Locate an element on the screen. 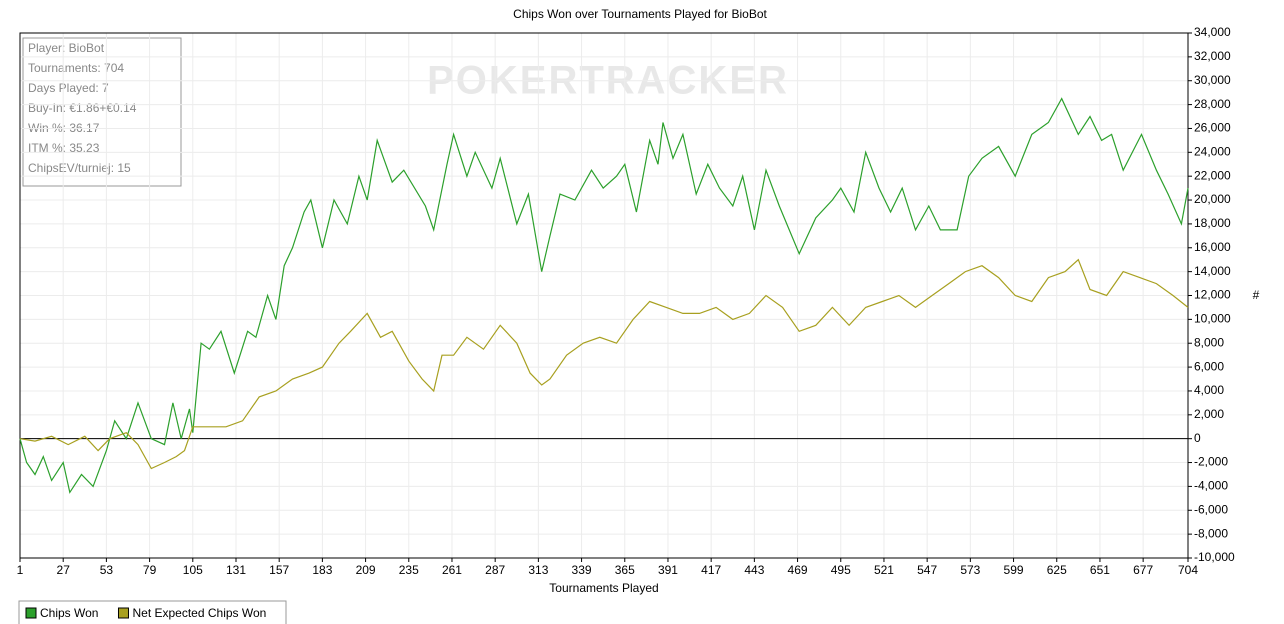 The image size is (1284, 624). y-tick-label: -4,000 is located at coordinates (1211, 486).